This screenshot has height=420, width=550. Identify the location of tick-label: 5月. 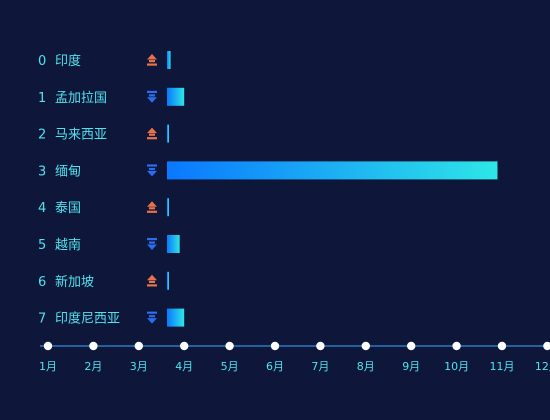
(230, 366).